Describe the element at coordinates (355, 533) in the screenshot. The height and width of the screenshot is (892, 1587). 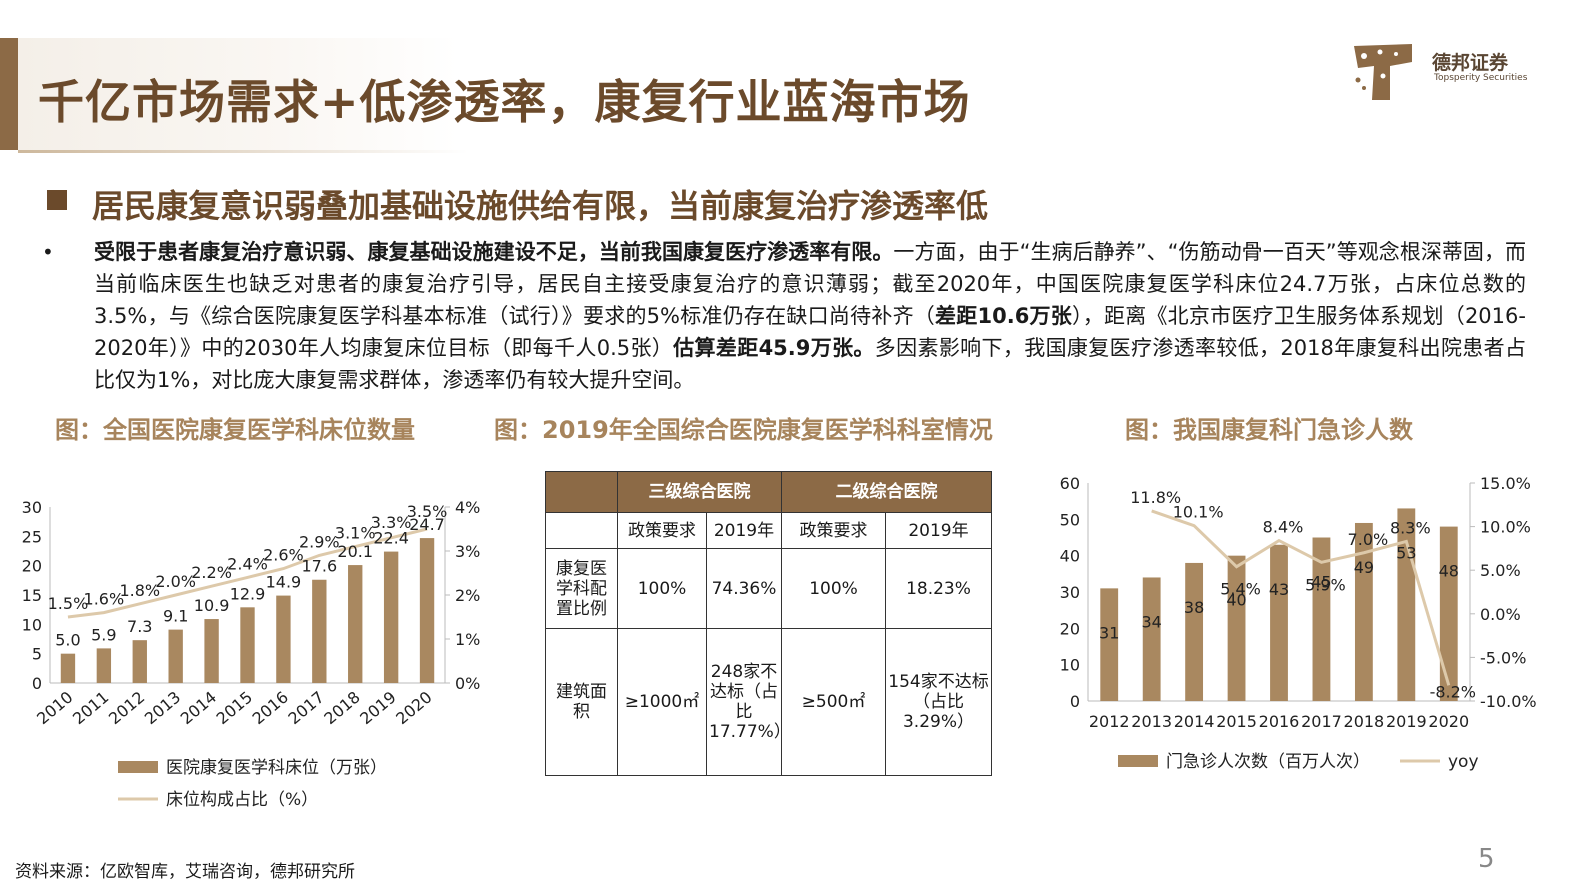
I see `line-value-label: 3.1%` at that location.